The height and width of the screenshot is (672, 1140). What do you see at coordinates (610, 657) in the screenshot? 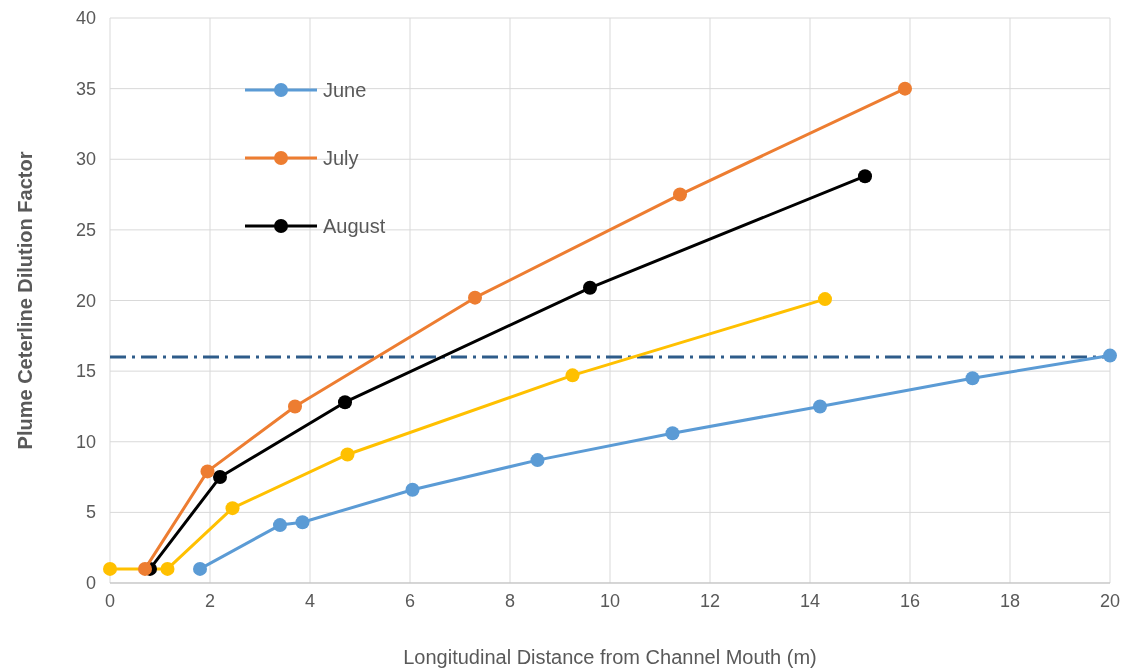
I see `x-axis-title: Longitudinal Distance from Channel Mouth (m)` at bounding box center [610, 657].